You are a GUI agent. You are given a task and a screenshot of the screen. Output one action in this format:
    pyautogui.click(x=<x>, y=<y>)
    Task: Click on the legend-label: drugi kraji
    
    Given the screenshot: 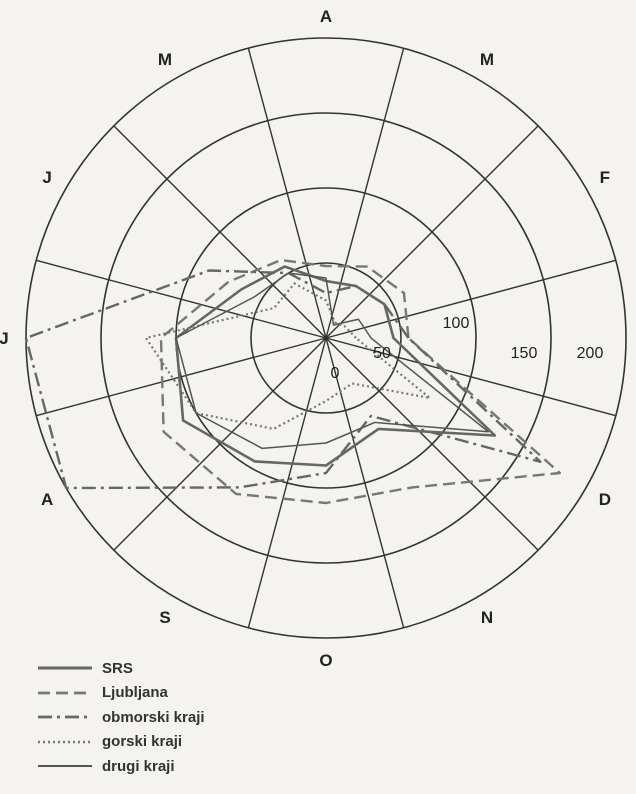 What is the action you would take?
    pyautogui.click(x=138, y=766)
    